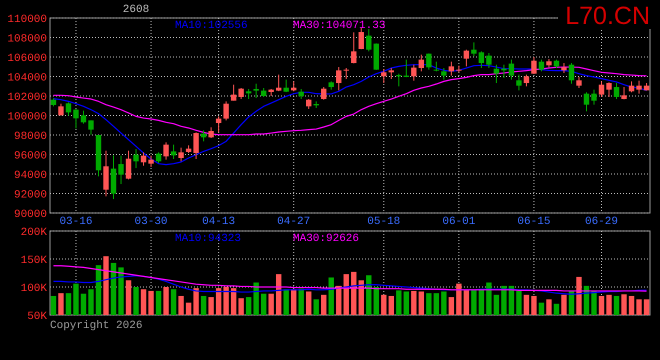 This screenshot has height=360, width=660. Describe the element at coordinates (136, 10) in the screenshot. I see `chart-subtitle: 2608` at that location.